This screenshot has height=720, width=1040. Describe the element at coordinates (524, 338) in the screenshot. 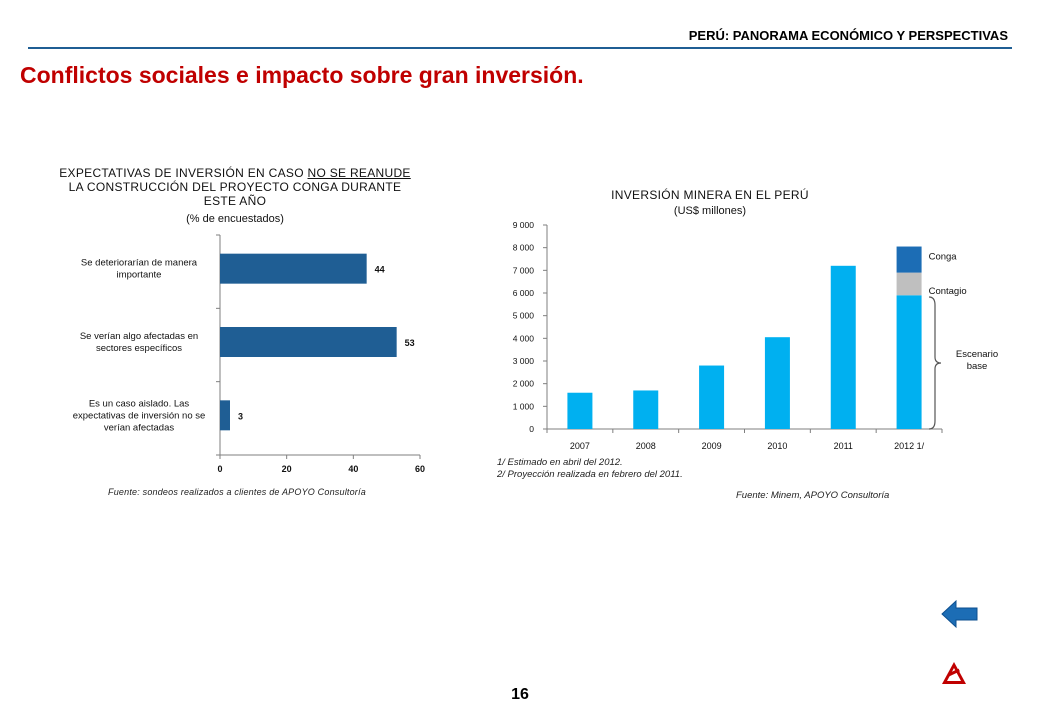

I see `right-chart-y-tick-label: 4 000` at that location.